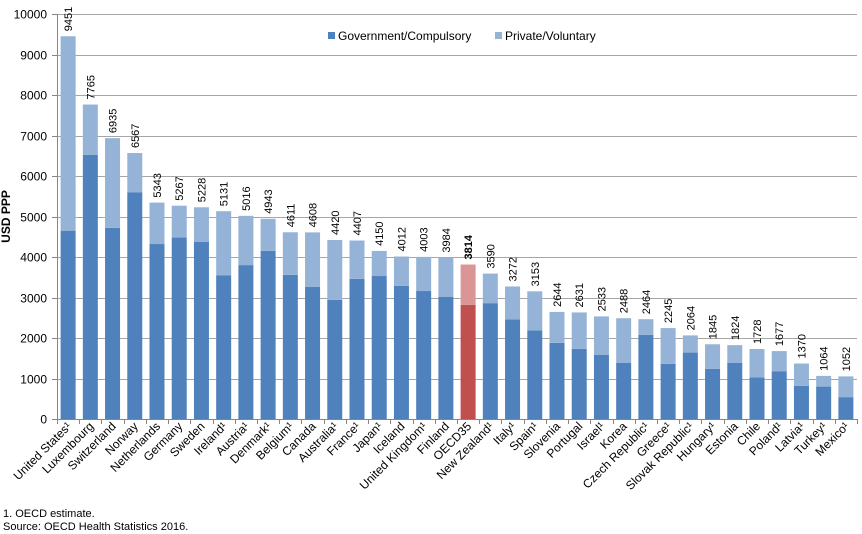 The width and height of the screenshot is (862, 534). What do you see at coordinates (33, 137) in the screenshot?
I see `y-tick-label: 7000` at bounding box center [33, 137].